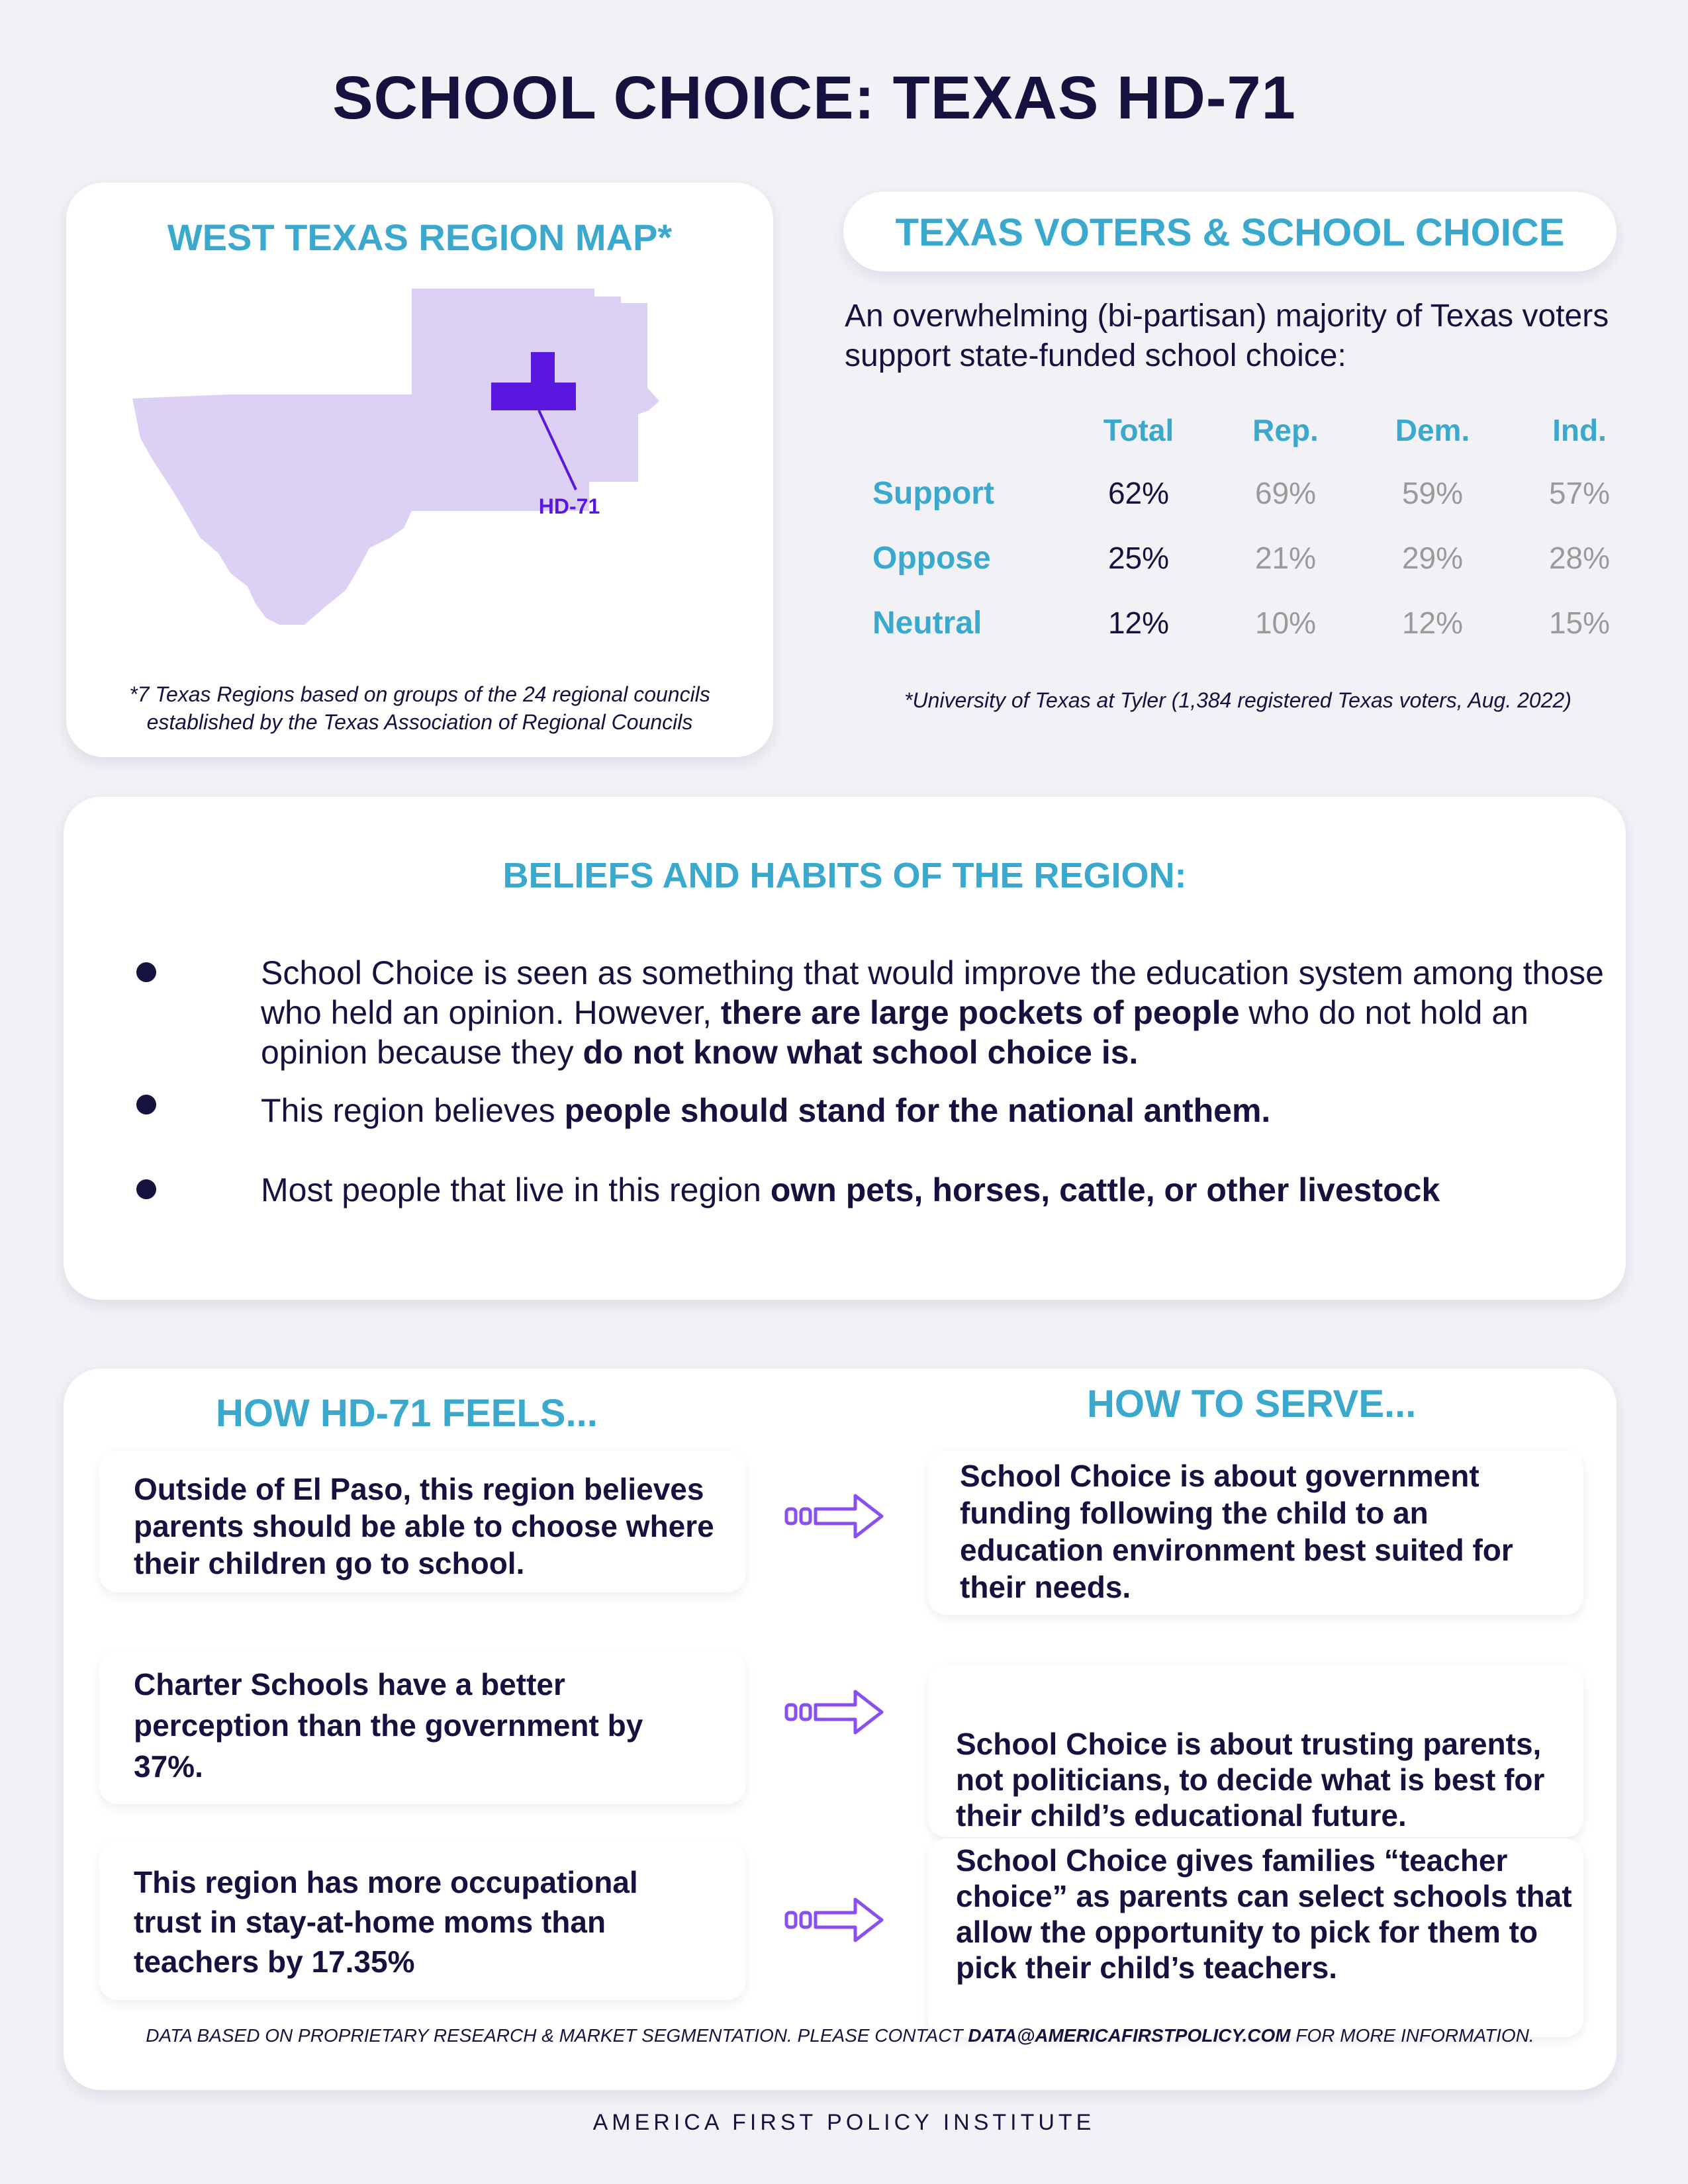 The width and height of the screenshot is (1688, 2184). Describe the element at coordinates (980, 1012) in the screenshot. I see `belief-text-bold: there are large pockets of people` at that location.